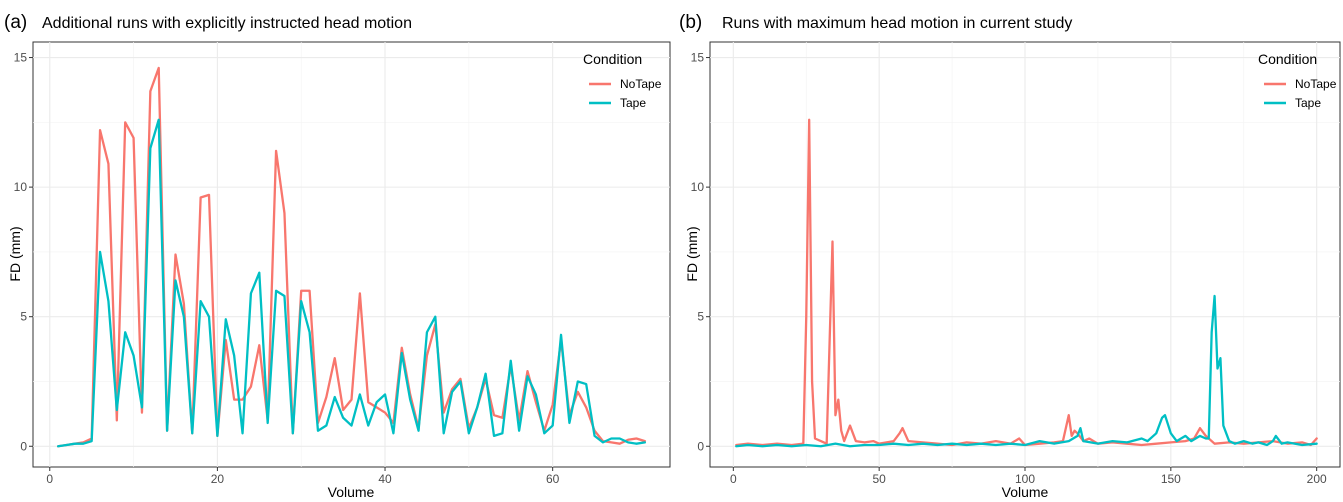  What do you see at coordinates (1025, 479) in the screenshot?
I see `x-tick-label: 100` at bounding box center [1025, 479].